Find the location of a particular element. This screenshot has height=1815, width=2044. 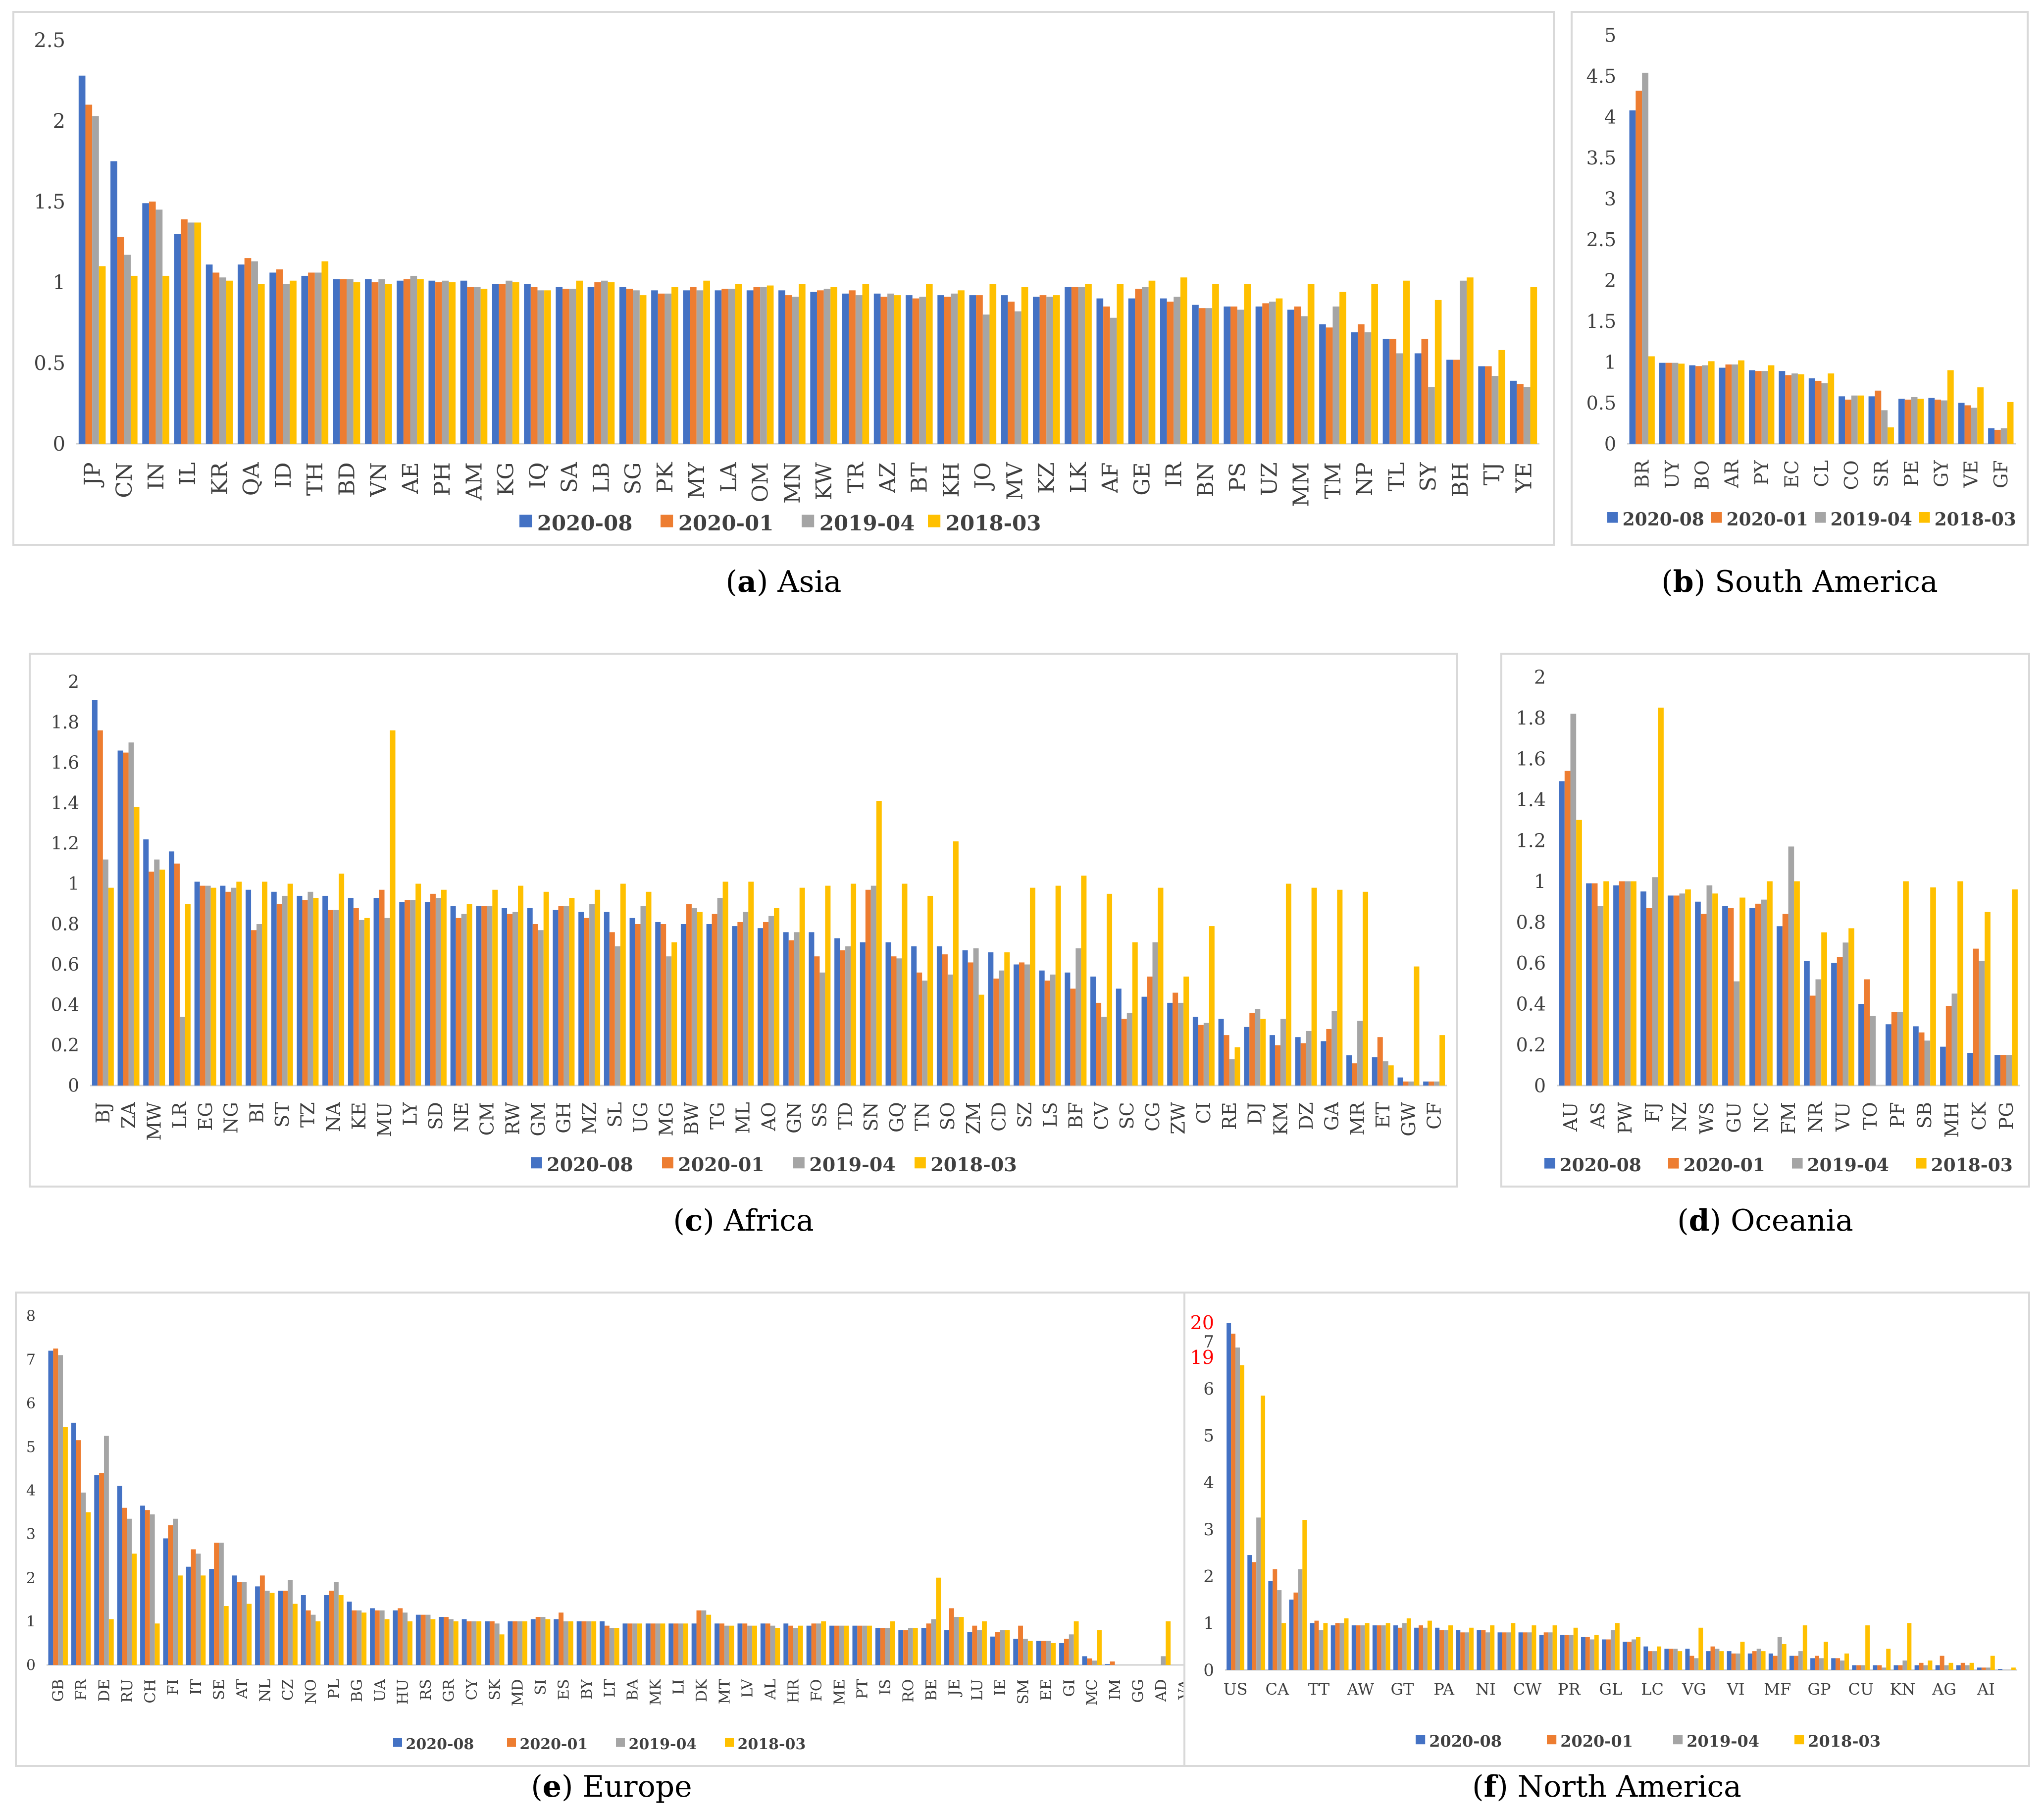

category-label: AS is located at coordinates (1598, 1115).